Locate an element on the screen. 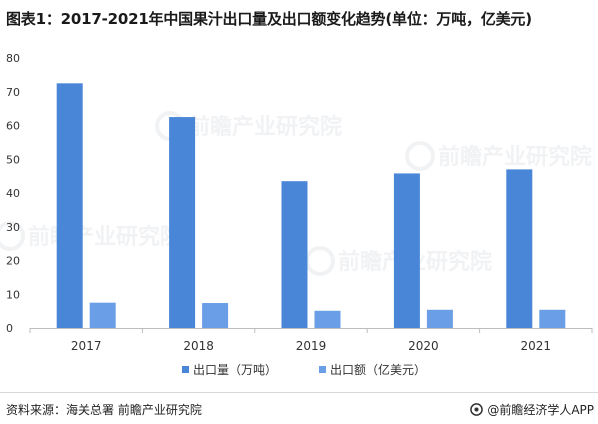 This screenshot has height=424, width=598. y-tick-label: 40 is located at coordinates (13, 193).